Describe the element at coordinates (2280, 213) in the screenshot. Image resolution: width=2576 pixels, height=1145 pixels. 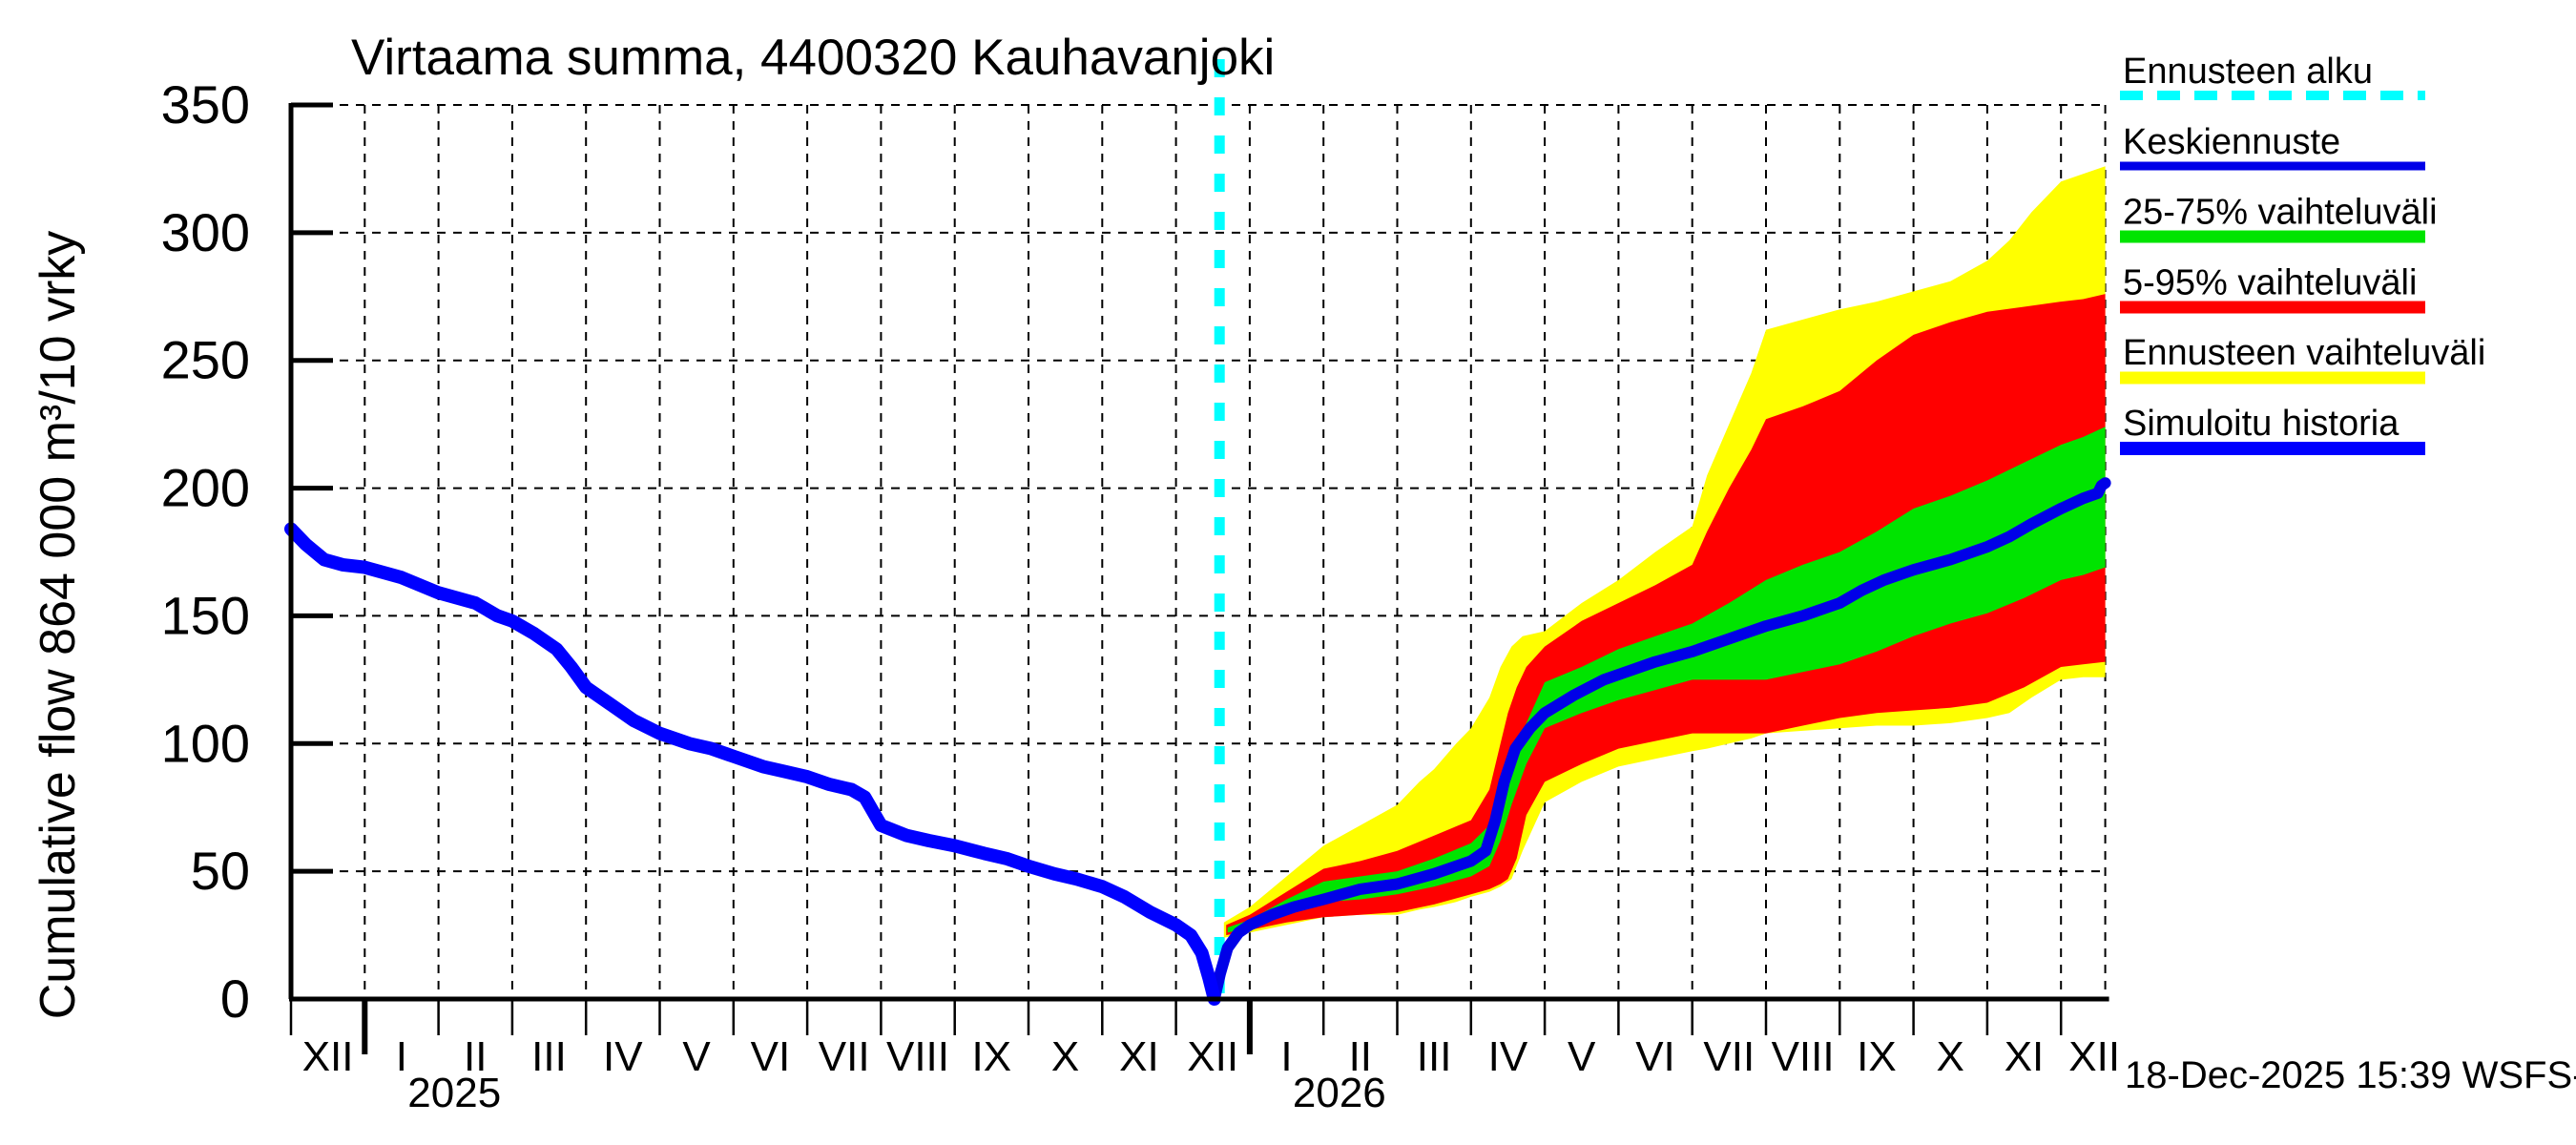
I see `legend-label: 25-75% vaihteluväli` at that location.